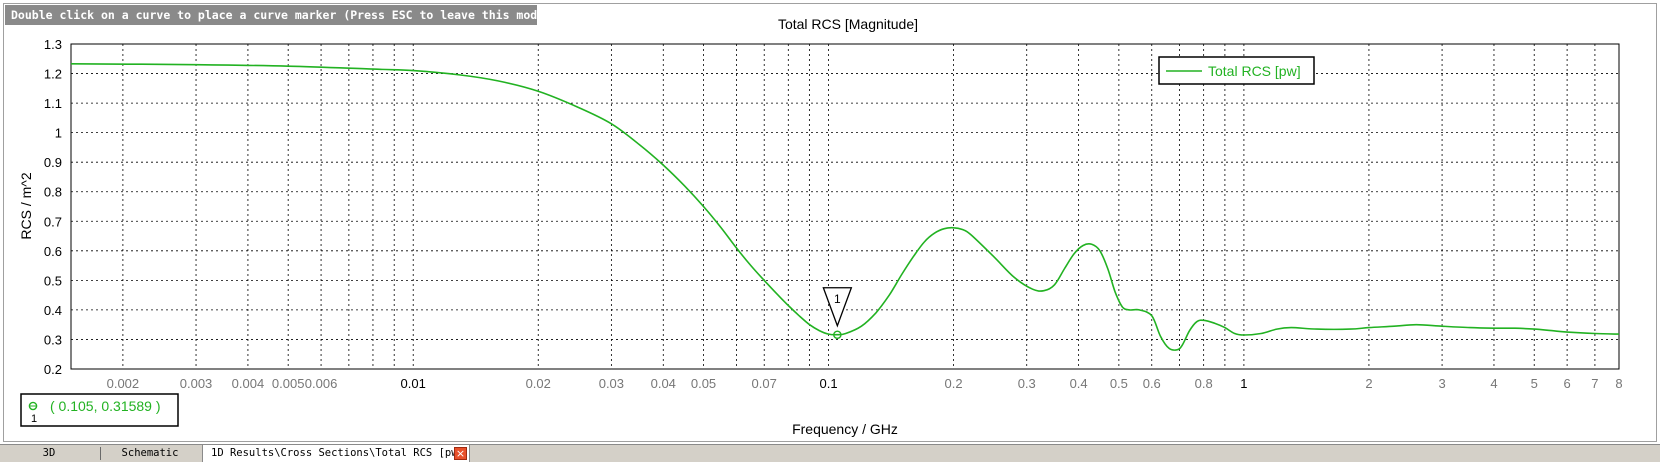  What do you see at coordinates (105, 406) in the screenshot?
I see `readout-values: ( 0.105, 0.31589 )` at bounding box center [105, 406].